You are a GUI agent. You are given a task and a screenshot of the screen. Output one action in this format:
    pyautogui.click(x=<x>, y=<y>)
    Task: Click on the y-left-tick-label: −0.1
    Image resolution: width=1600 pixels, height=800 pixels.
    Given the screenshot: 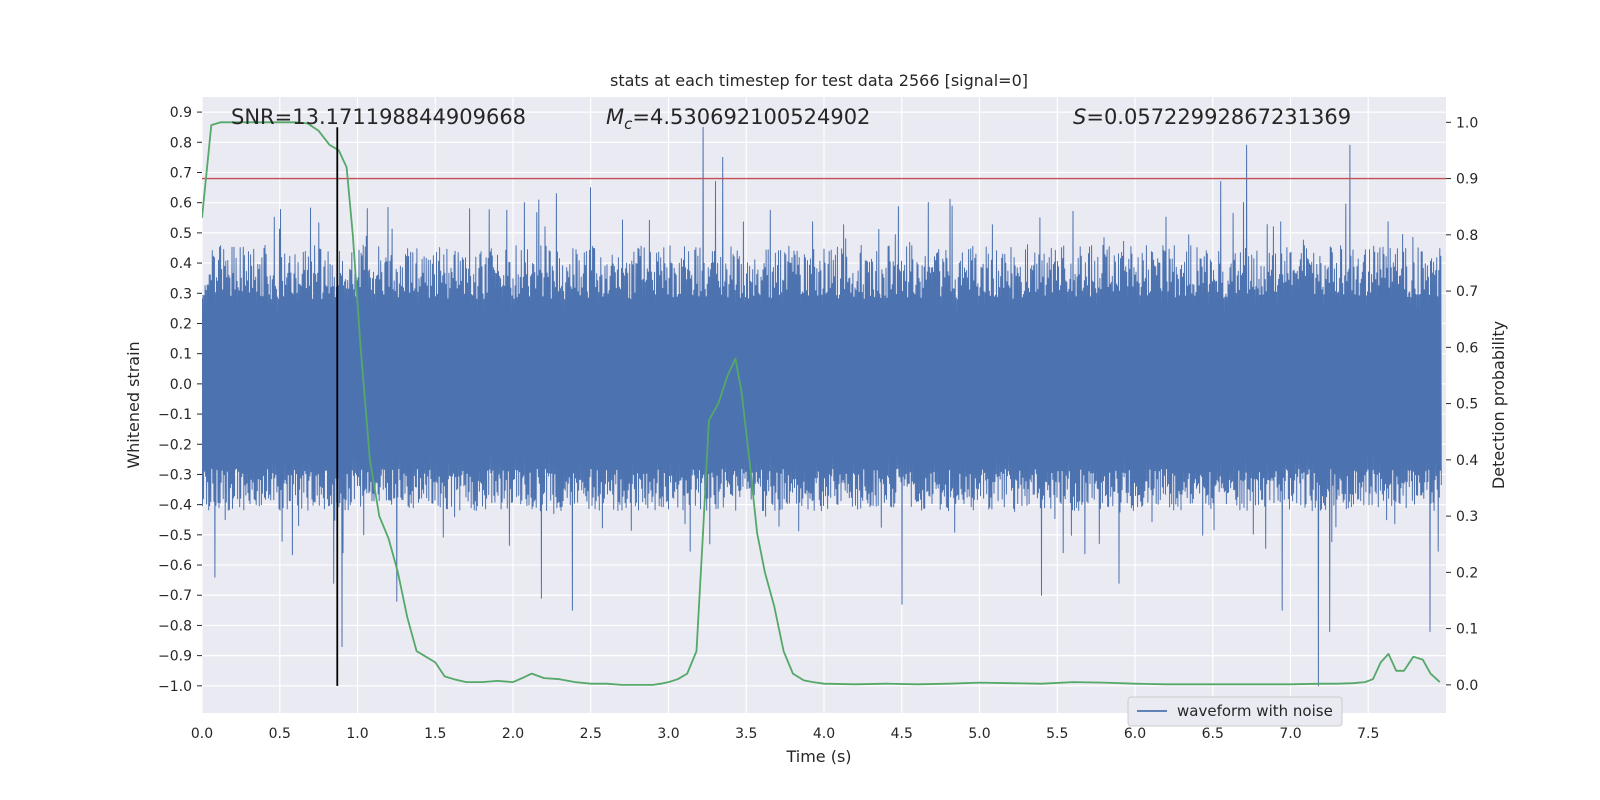 What is the action you would take?
    pyautogui.click(x=175, y=415)
    